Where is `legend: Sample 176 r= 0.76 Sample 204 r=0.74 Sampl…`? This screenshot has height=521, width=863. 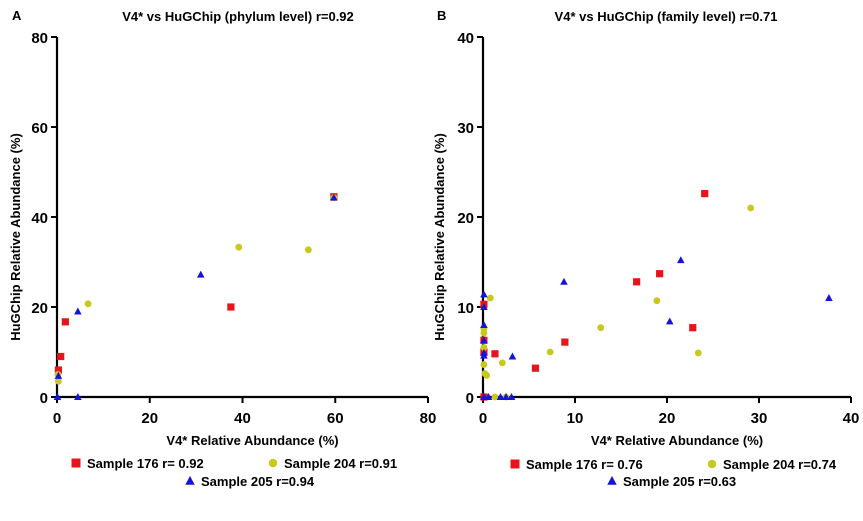
legend: Sample 176 r= 0.76 Sample 204 r=0.74 Sampl… is located at coordinates (673, 473).